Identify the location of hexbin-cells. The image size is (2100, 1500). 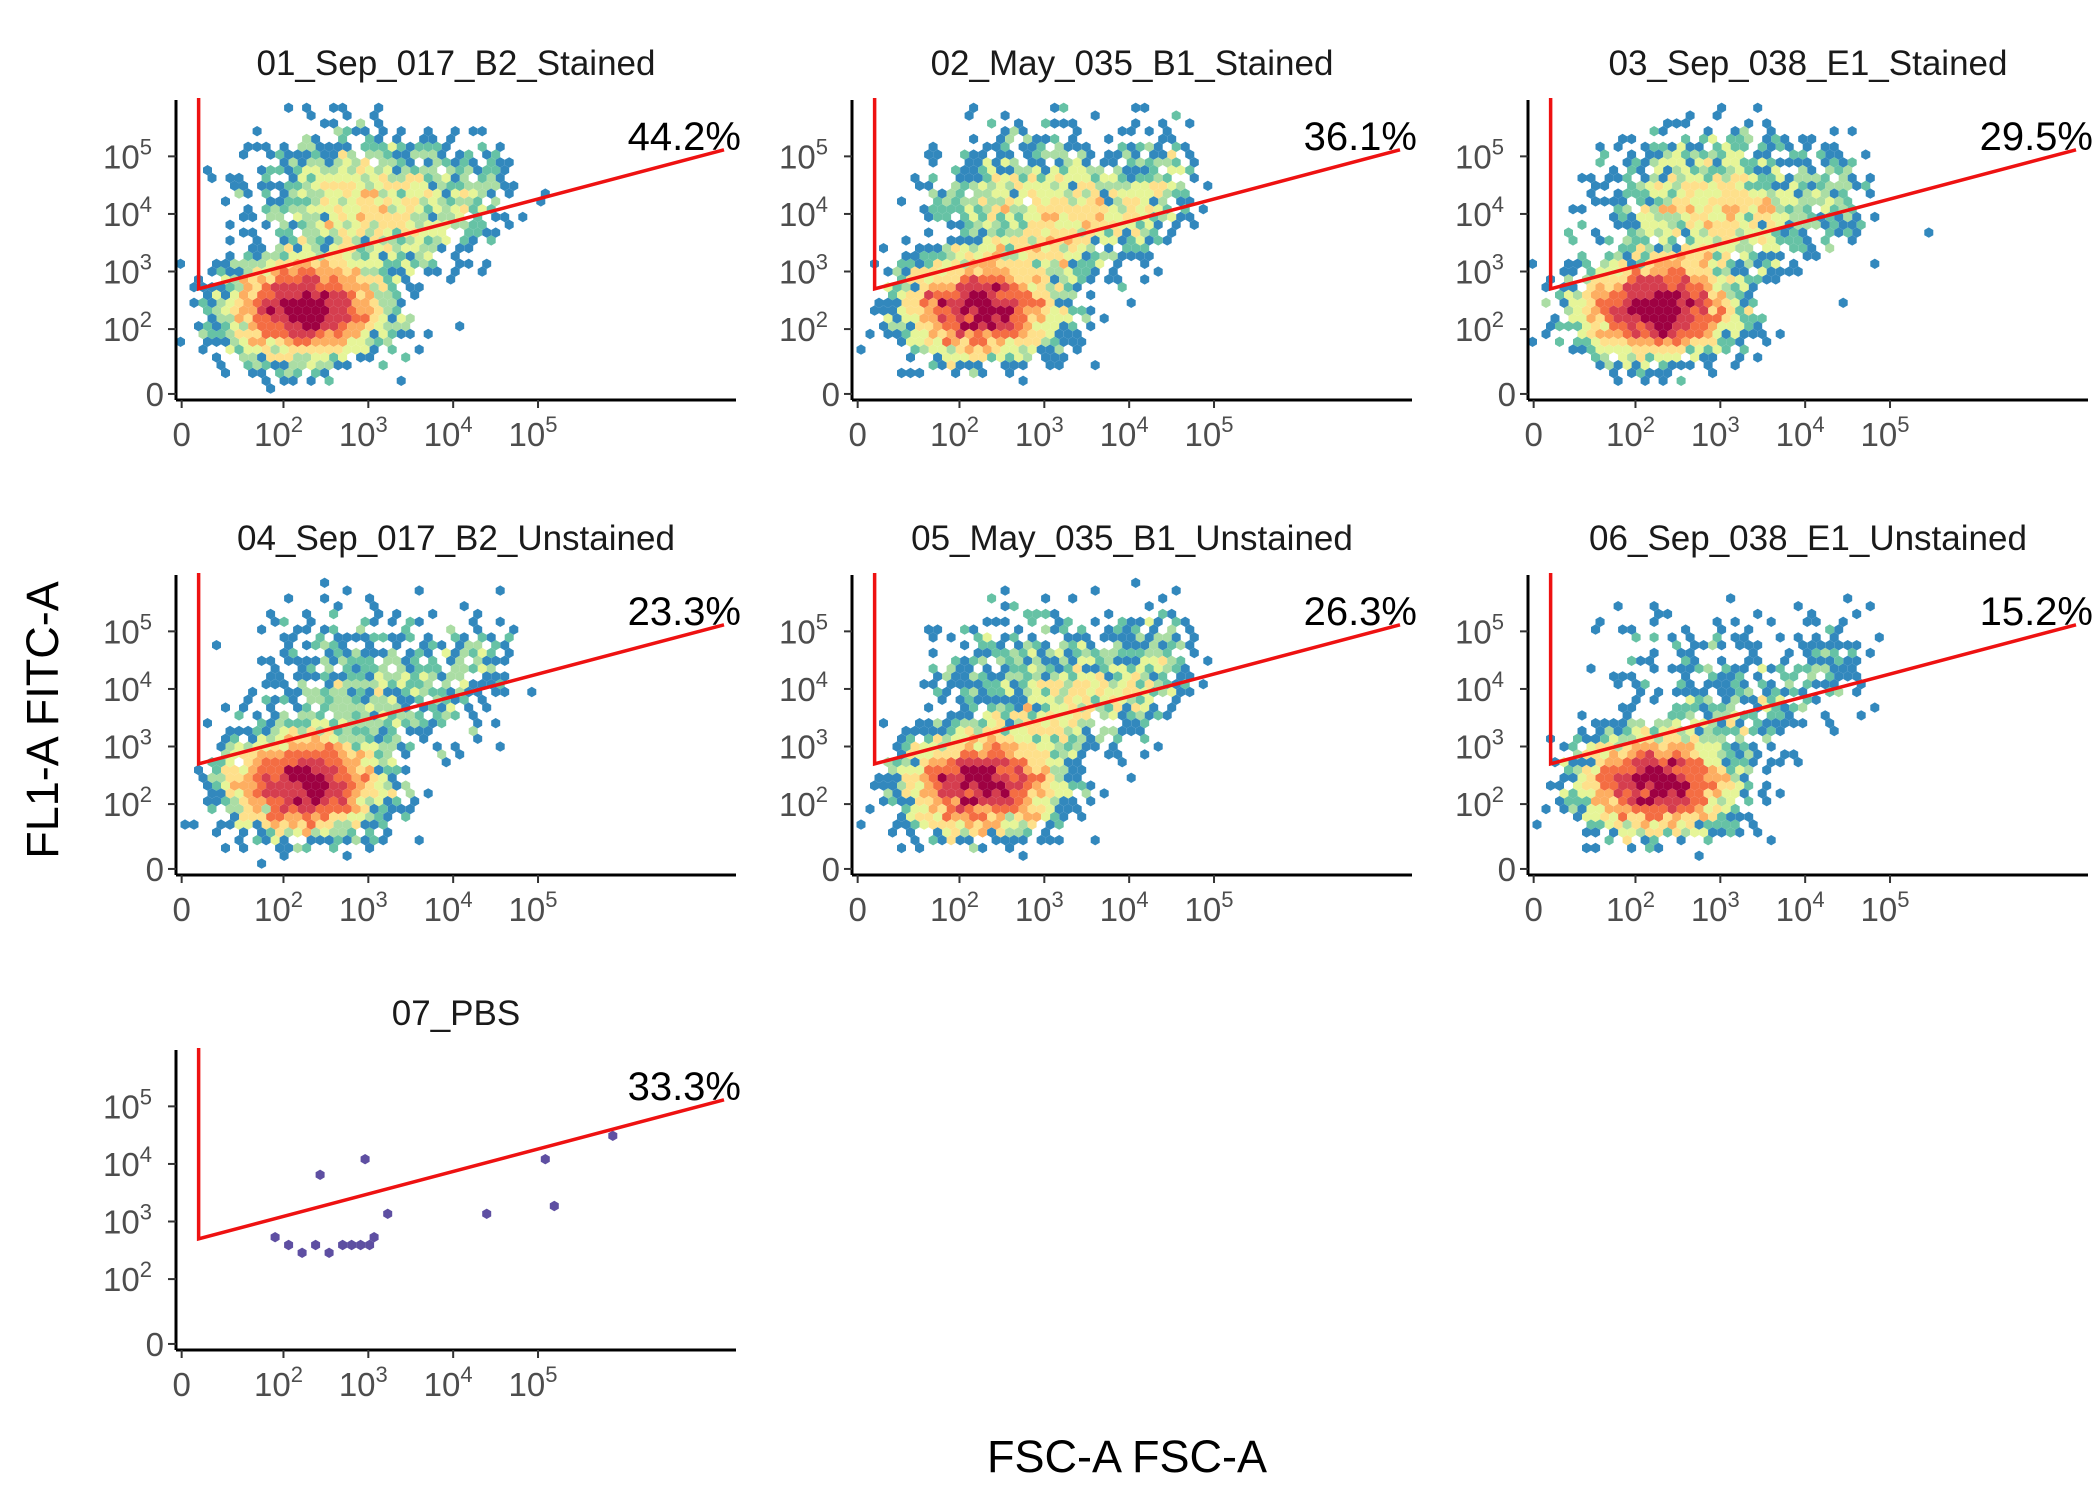
(363, 248).